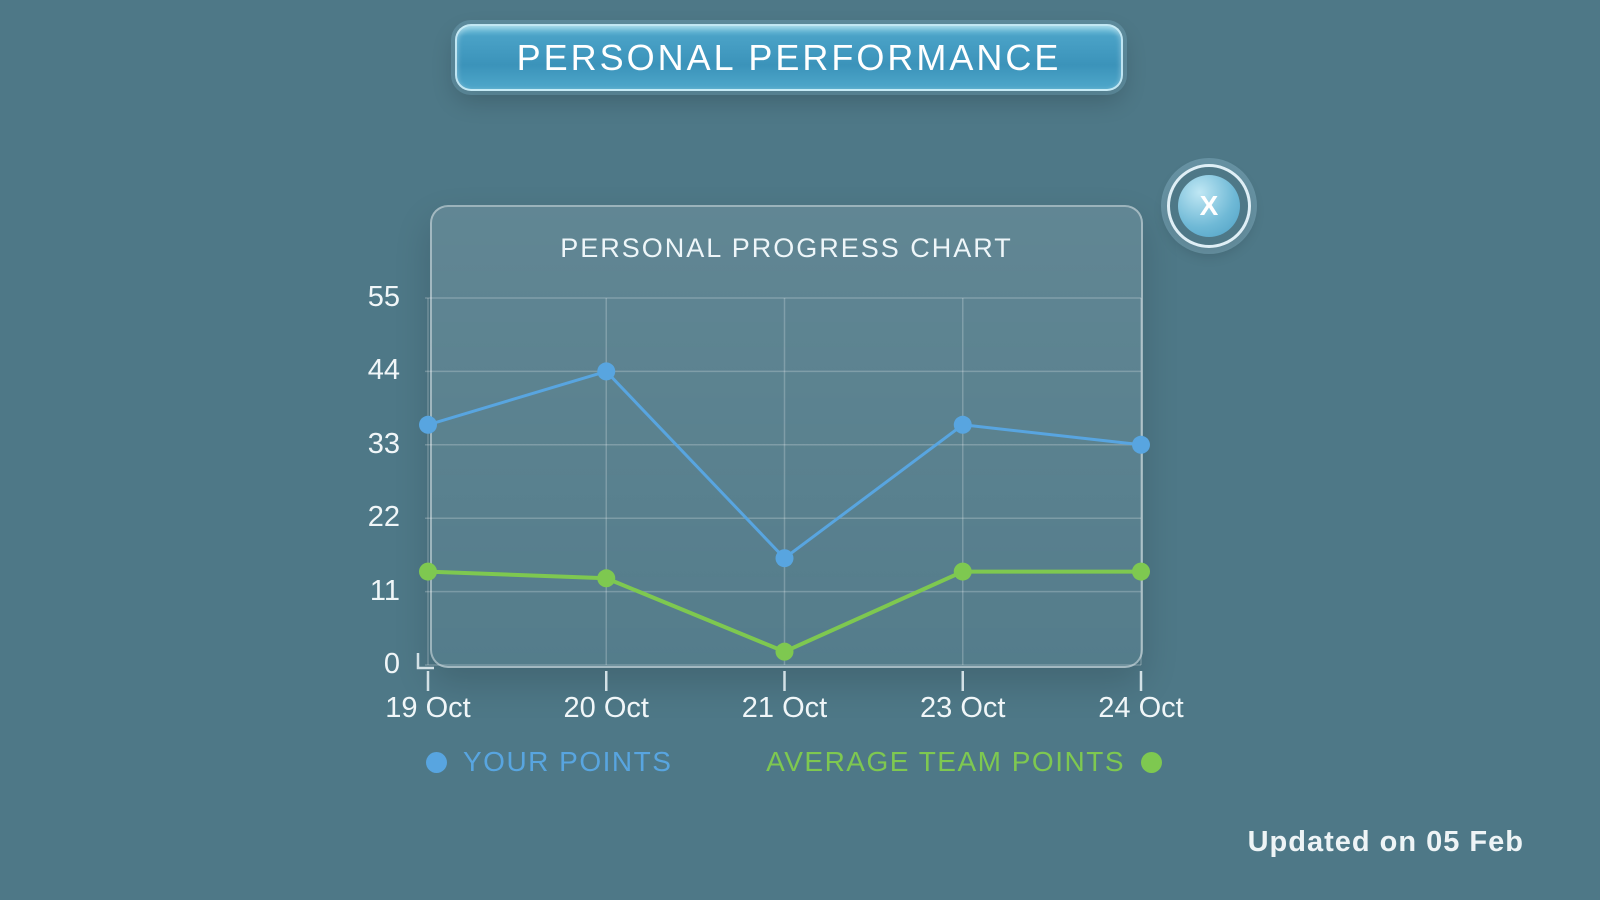 This screenshot has height=900, width=1600. I want to click on legend-your-points: YOUR POINTS, so click(549, 762).